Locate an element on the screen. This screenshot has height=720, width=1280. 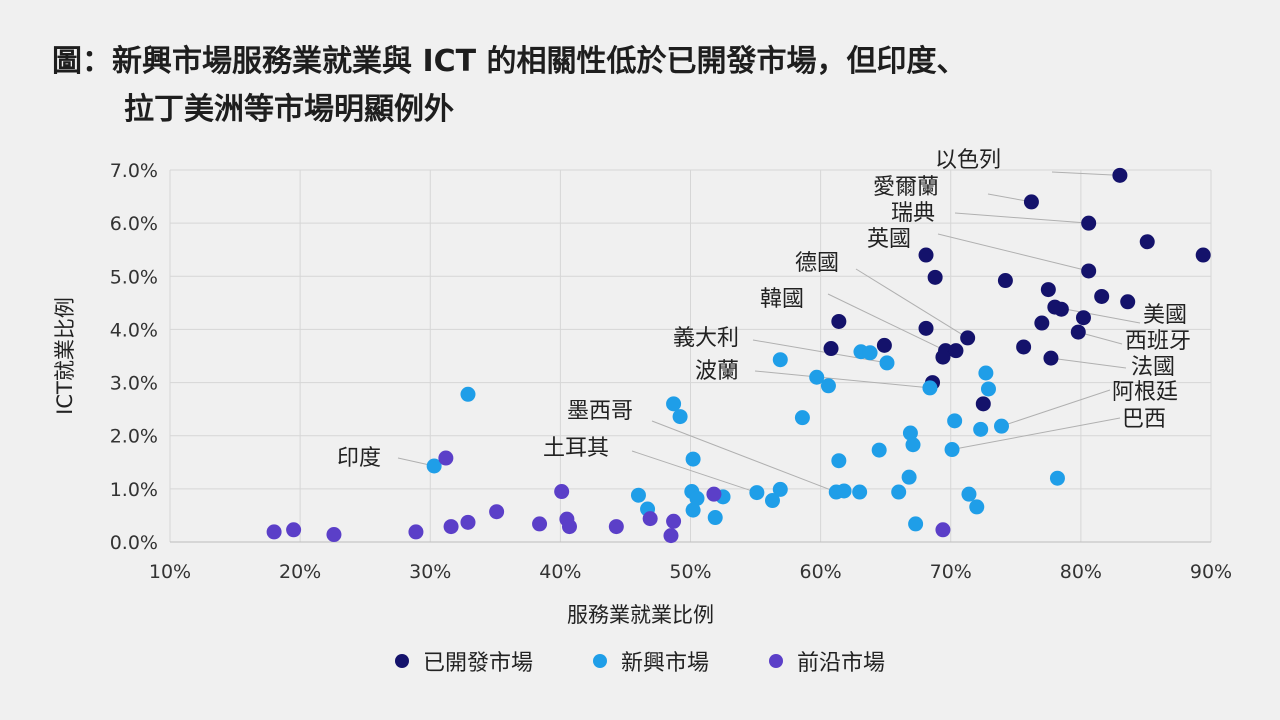
legend-marker-frontier is located at coordinates (776, 661).